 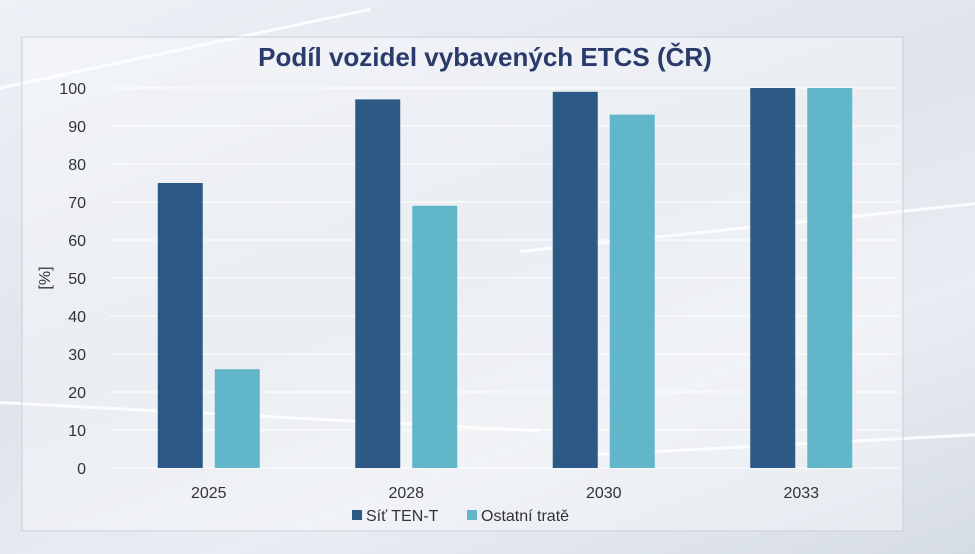 What do you see at coordinates (45, 277) in the screenshot?
I see `y-axis-label: [%]` at bounding box center [45, 277].